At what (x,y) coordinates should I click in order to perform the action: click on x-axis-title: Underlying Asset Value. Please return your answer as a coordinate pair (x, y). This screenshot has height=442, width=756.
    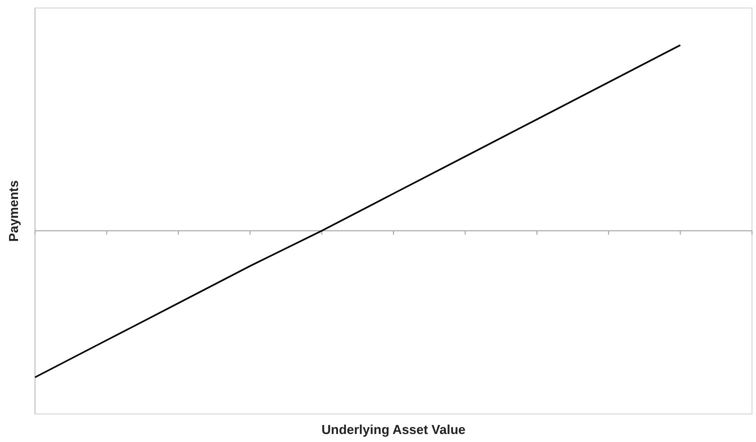
    Looking at the image, I should click on (393, 429).